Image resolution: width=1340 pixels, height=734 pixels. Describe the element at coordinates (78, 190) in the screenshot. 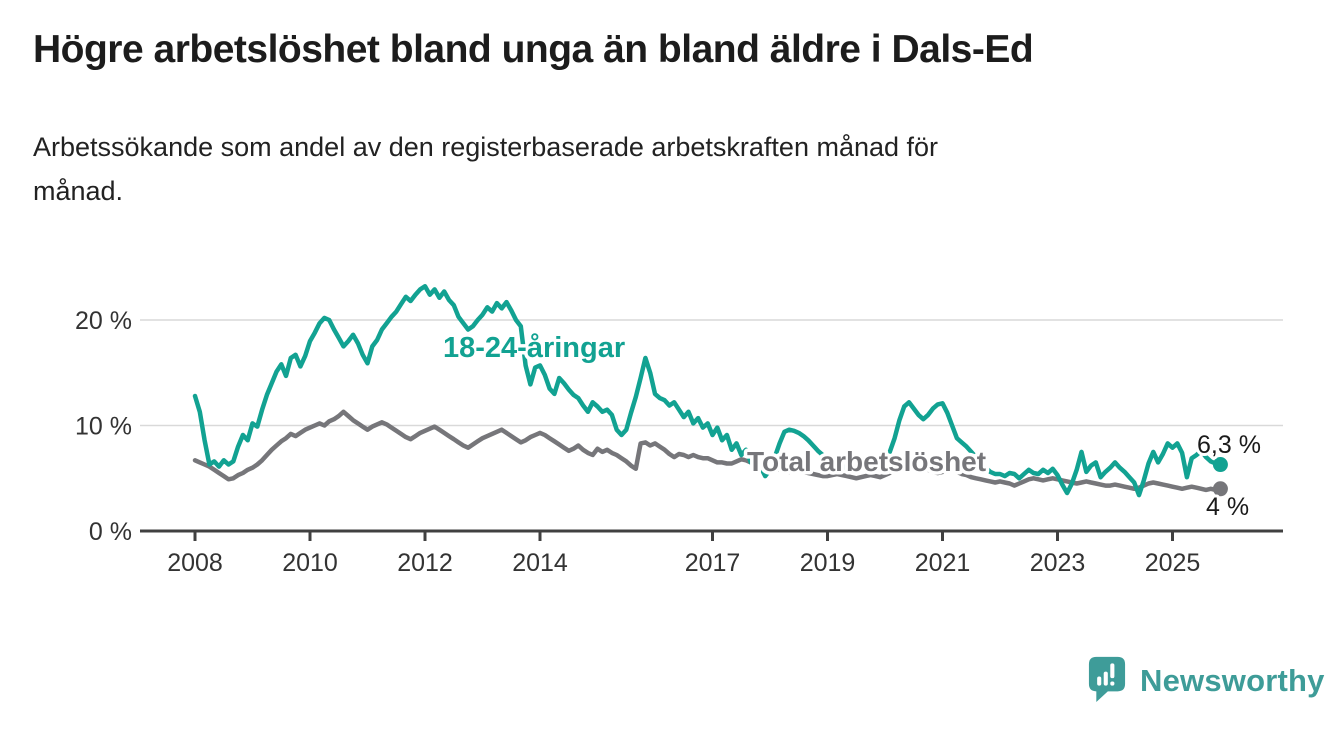

I see `chart-subtitle-line2: månad.` at that location.